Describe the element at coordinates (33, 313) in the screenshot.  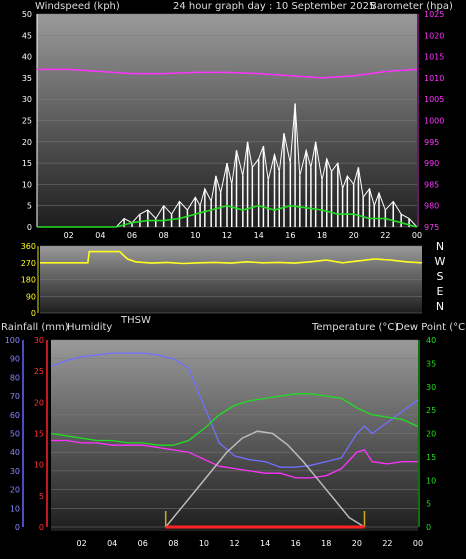
I see `wind-direction-tick-label: 0` at that location.